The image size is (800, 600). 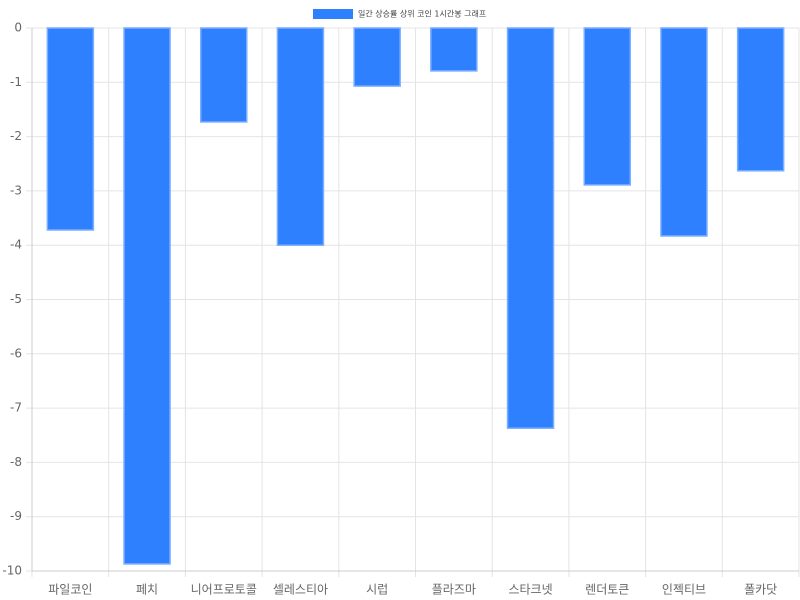 What do you see at coordinates (16, 408) in the screenshot?
I see `y-tick-label: -7` at bounding box center [16, 408].